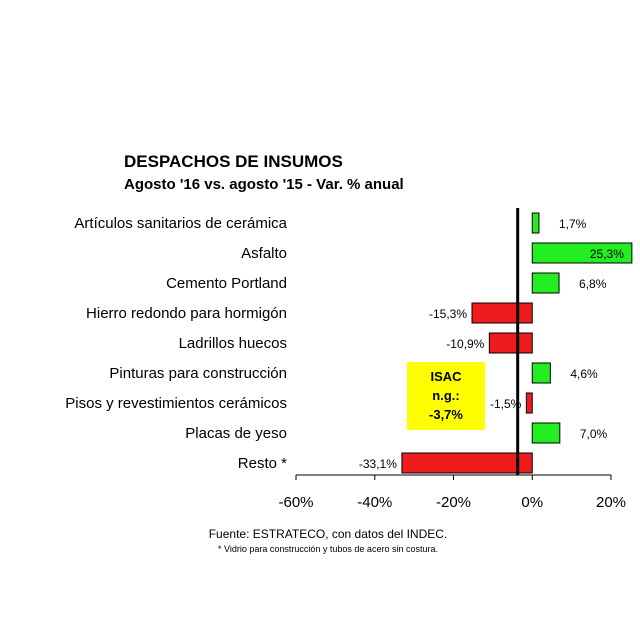 Image resolution: width=640 pixels, height=640 pixels. I want to click on data-label-asfalto: 25,3%, so click(607, 254).